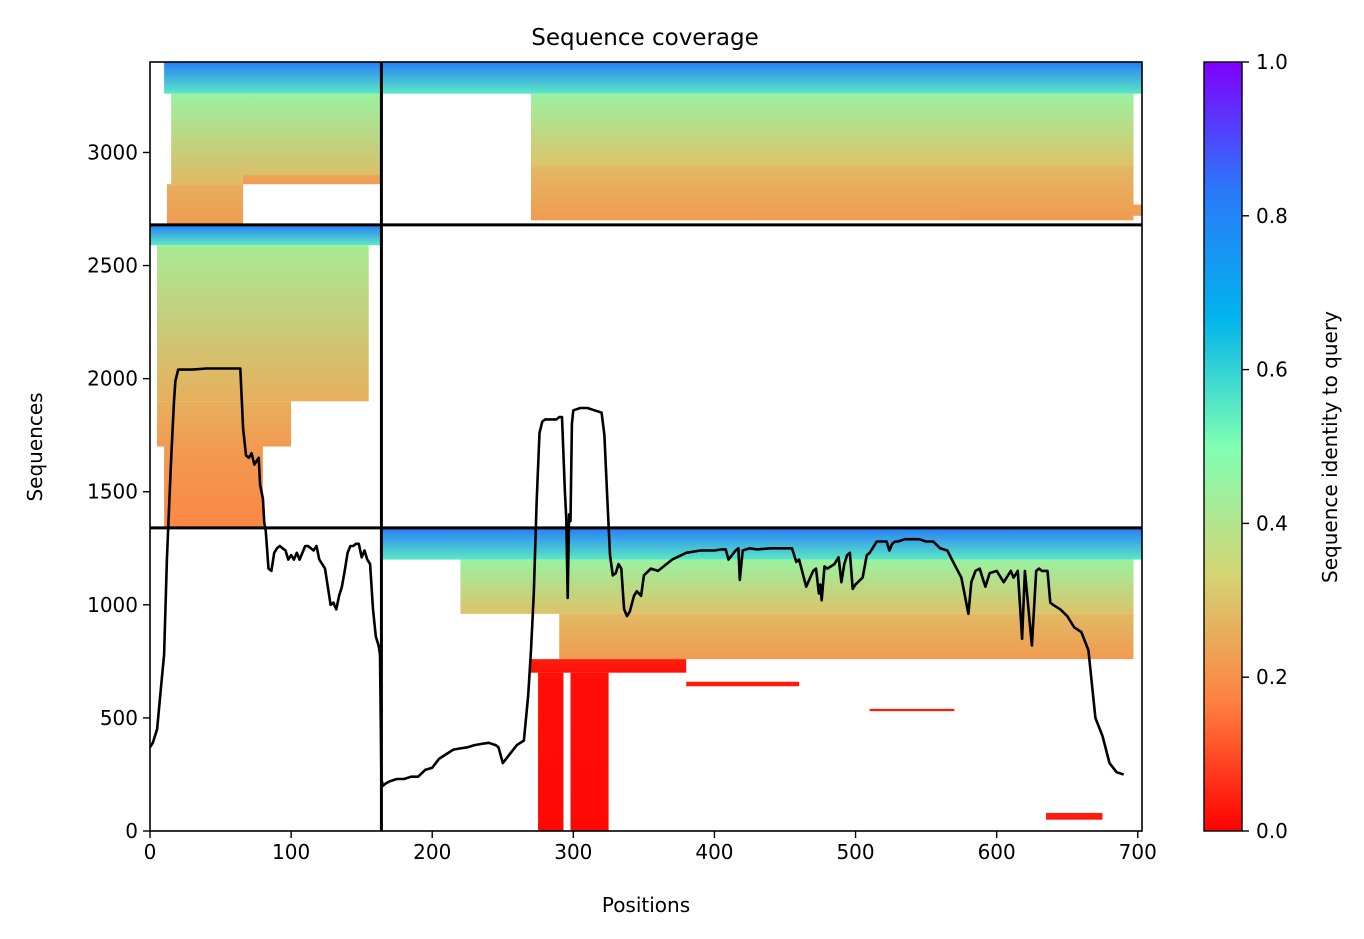  I want to click on x-tick-label: 700, so click(1138, 852).